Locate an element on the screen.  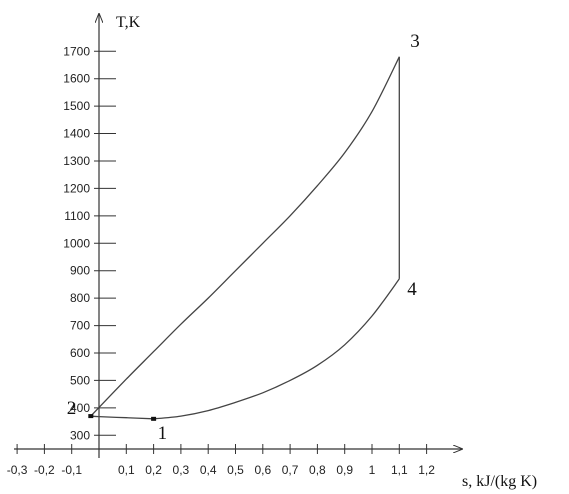
point-3-label: 3 is located at coordinates (415, 41).